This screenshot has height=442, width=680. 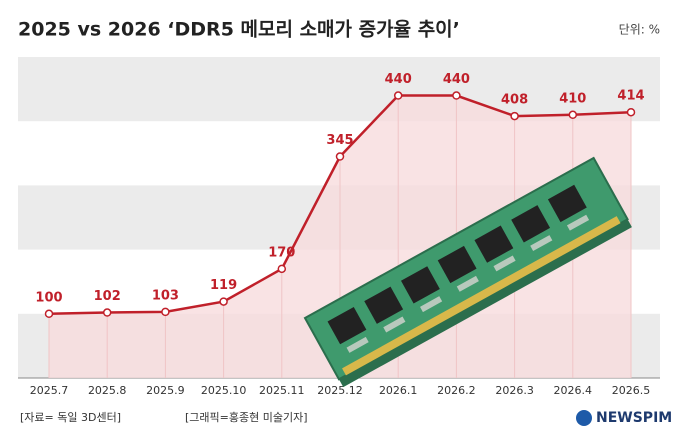 What do you see at coordinates (340, 390) in the screenshot?
I see `x-tick-label: 2025.12` at bounding box center [340, 390].